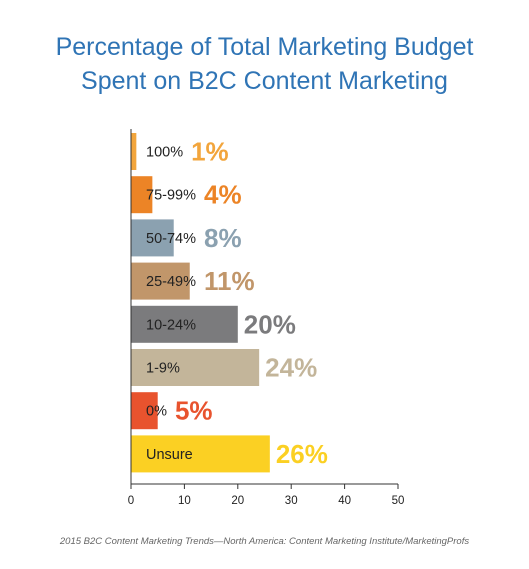 The image size is (529, 569). Describe the element at coordinates (169, 455) in the screenshot. I see `category-label-8: Unsure` at that location.